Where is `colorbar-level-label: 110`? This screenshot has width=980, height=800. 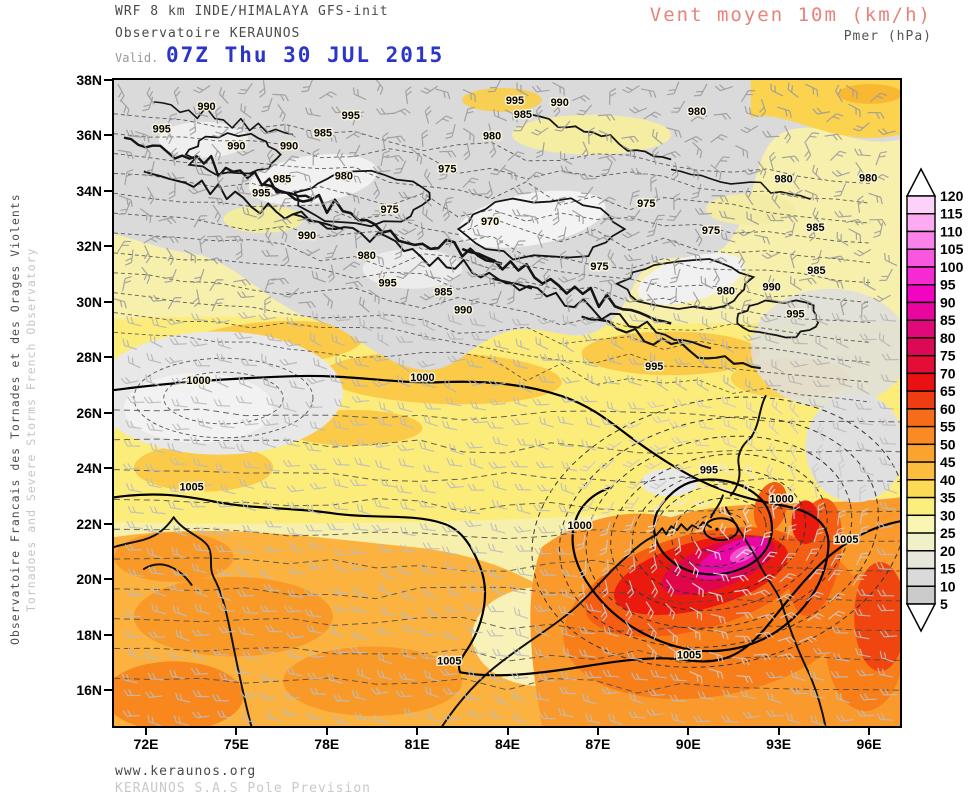 colorbar-level-label: 110 is located at coordinates (951, 232).